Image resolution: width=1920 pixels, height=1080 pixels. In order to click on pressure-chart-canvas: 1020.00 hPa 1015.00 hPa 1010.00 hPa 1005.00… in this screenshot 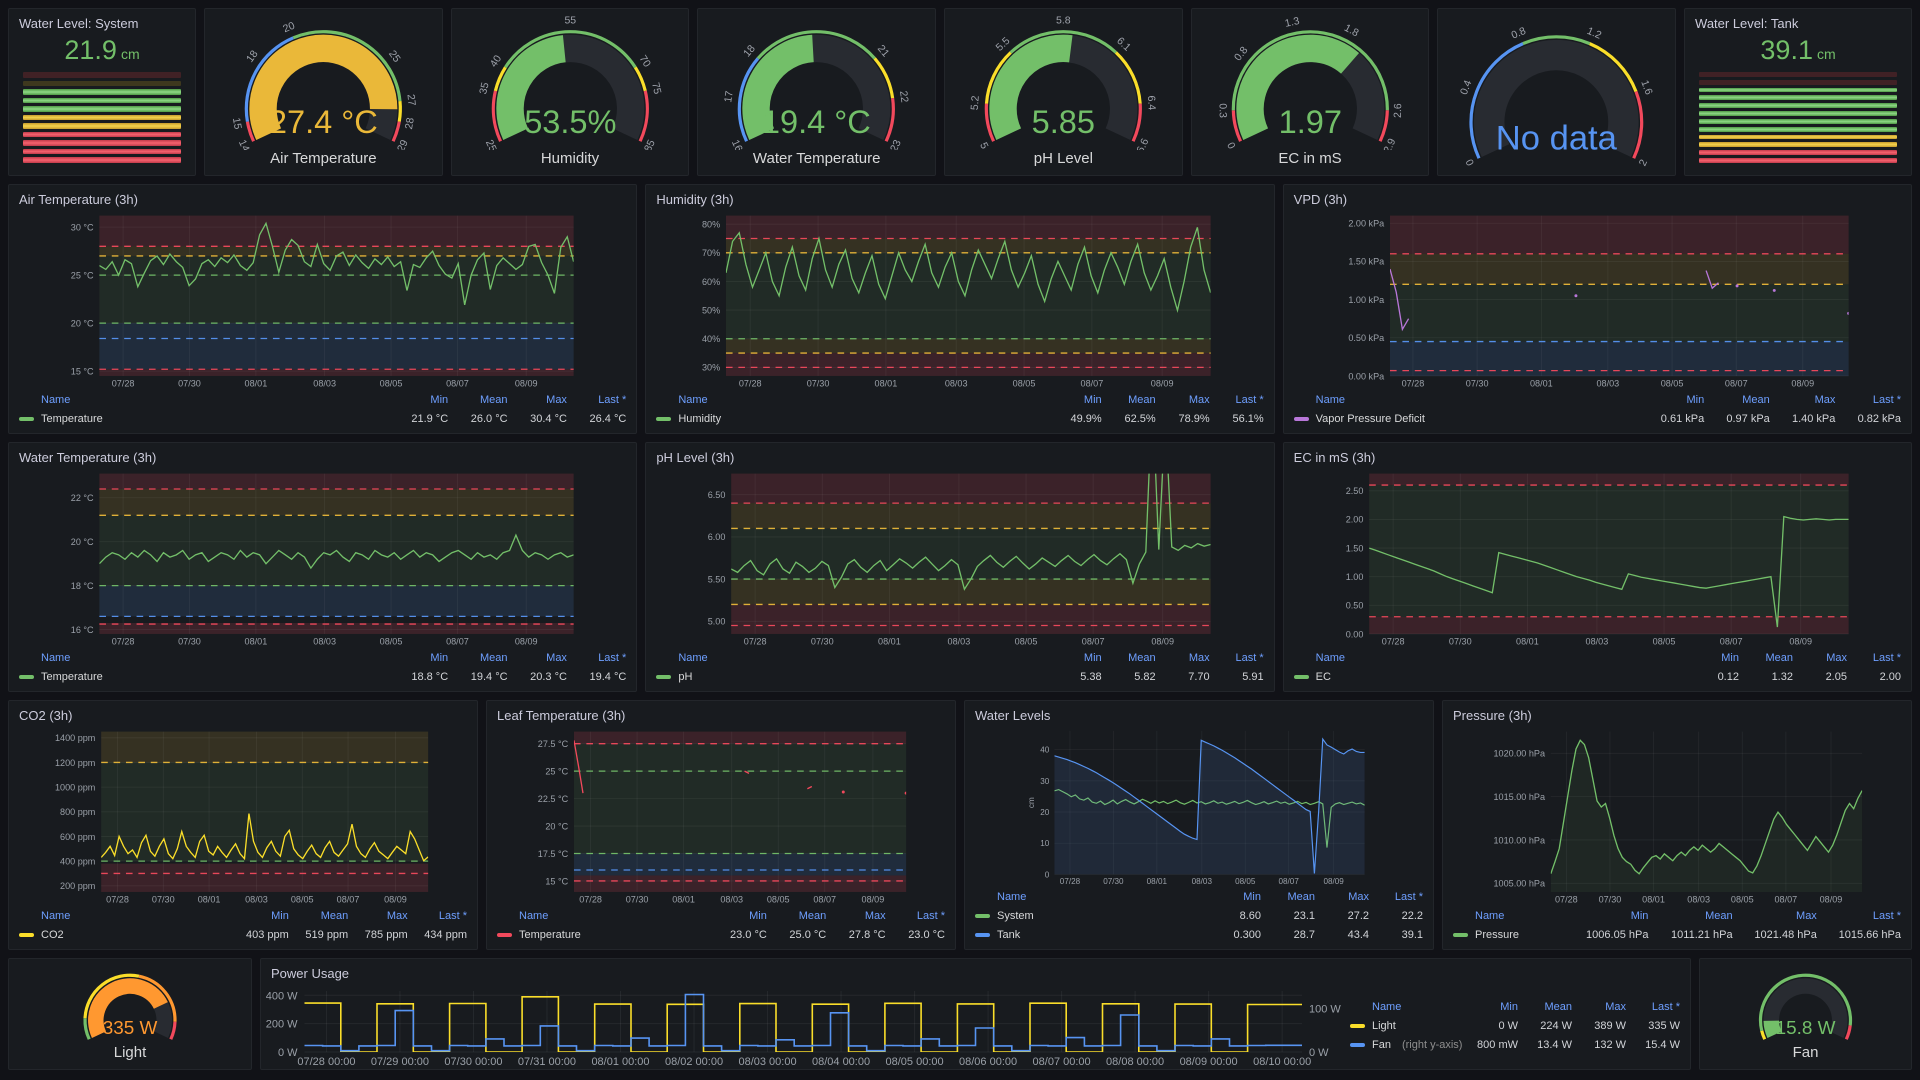, I will do `click(1677, 815)`.